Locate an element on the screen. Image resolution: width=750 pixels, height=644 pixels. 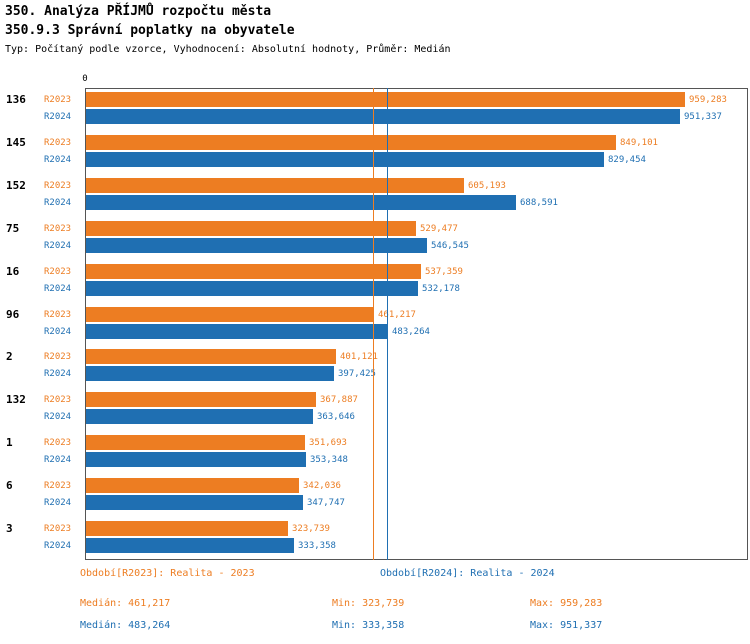
series-label-r2024-3: R2024 is located at coordinates (58, 546).